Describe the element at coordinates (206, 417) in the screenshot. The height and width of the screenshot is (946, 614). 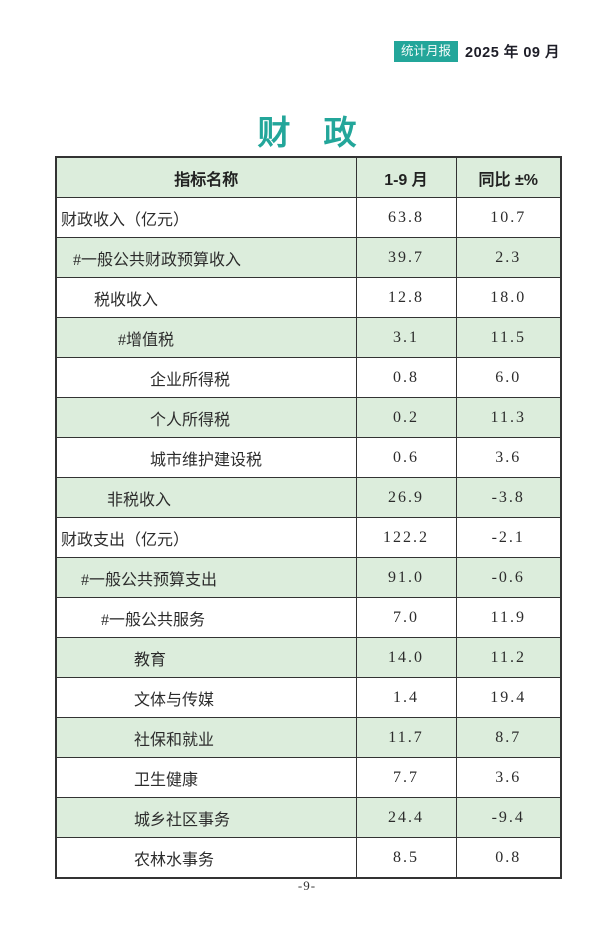
I see `indicator-name: 个人所得税` at that location.